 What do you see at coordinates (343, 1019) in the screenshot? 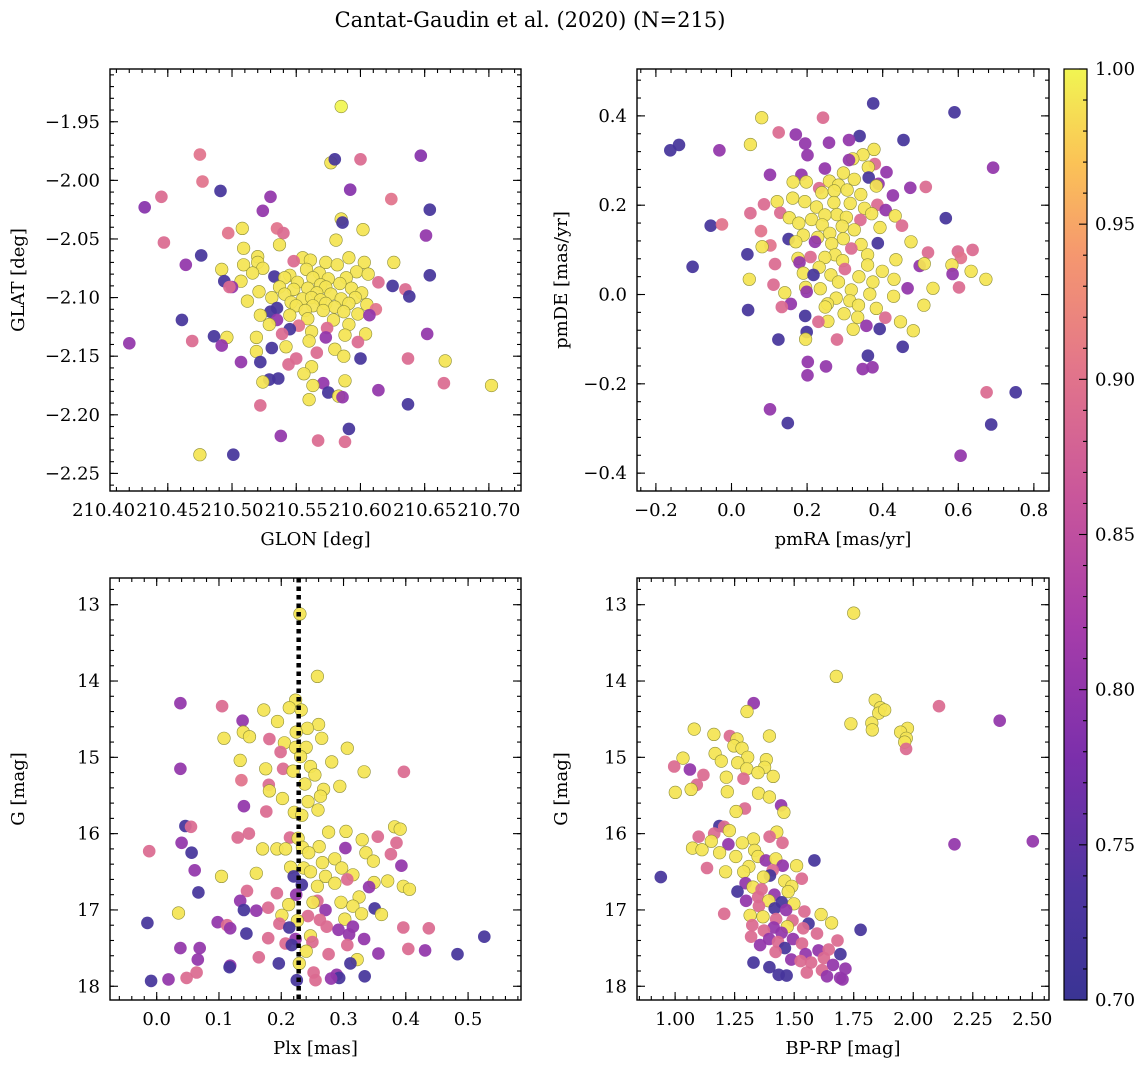
I see `x-tick-label: 0.3` at bounding box center [343, 1019].